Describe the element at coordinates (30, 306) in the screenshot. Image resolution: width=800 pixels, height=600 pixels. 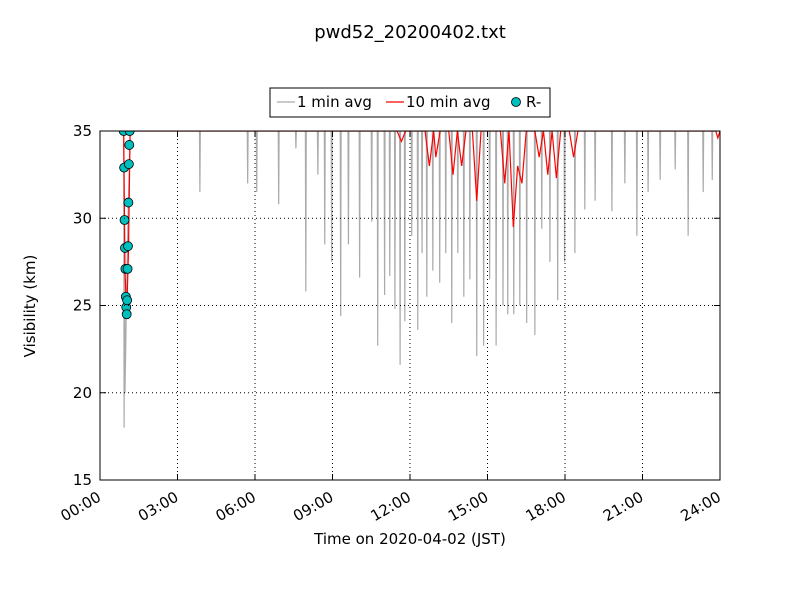
I see `y-axis-label: Visibility (km)` at that location.